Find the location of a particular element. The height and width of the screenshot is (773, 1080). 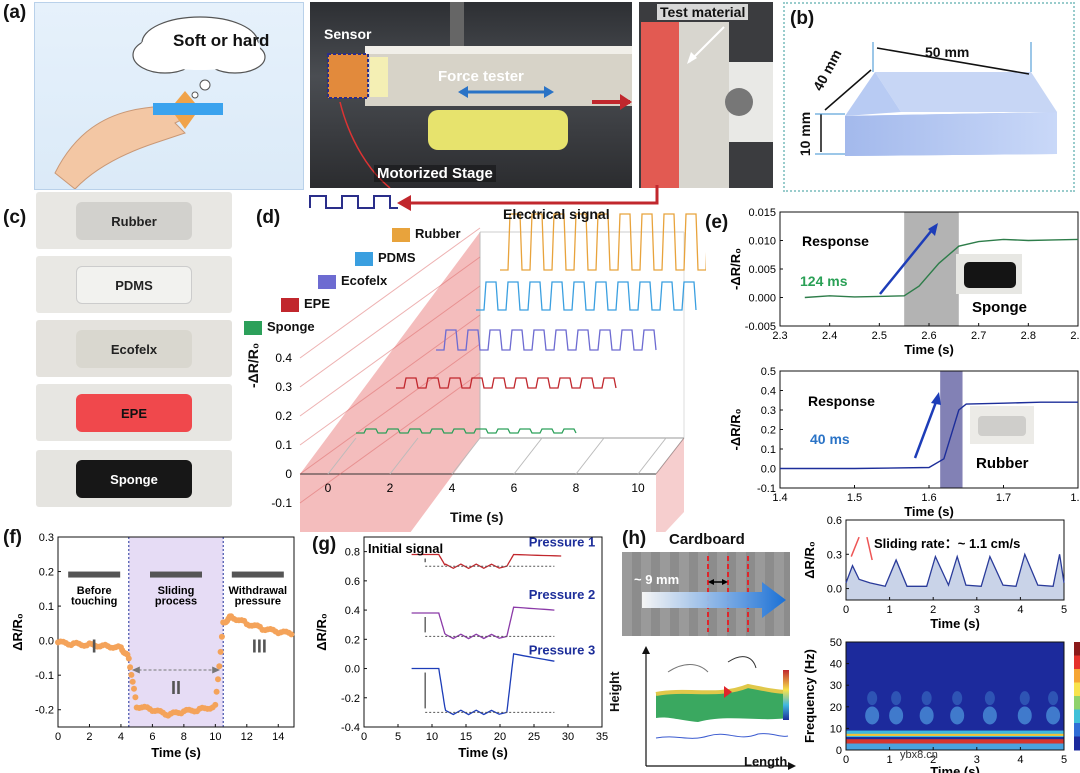

x-axis-label: Time (s) is located at coordinates (929, 349).